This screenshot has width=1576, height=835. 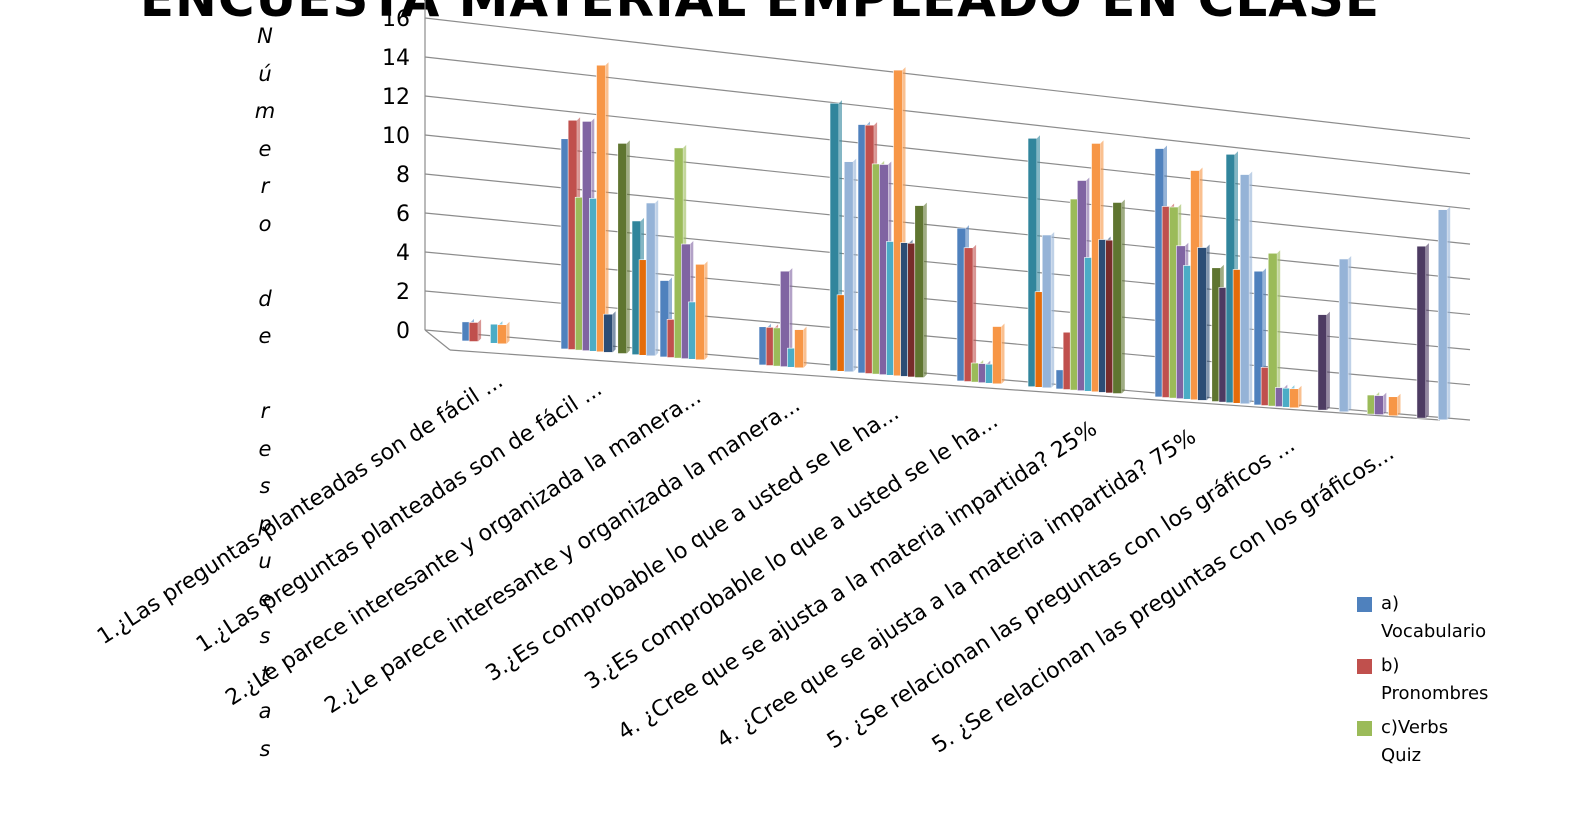 I want to click on y-tick-label: 12, so click(x=396, y=97).